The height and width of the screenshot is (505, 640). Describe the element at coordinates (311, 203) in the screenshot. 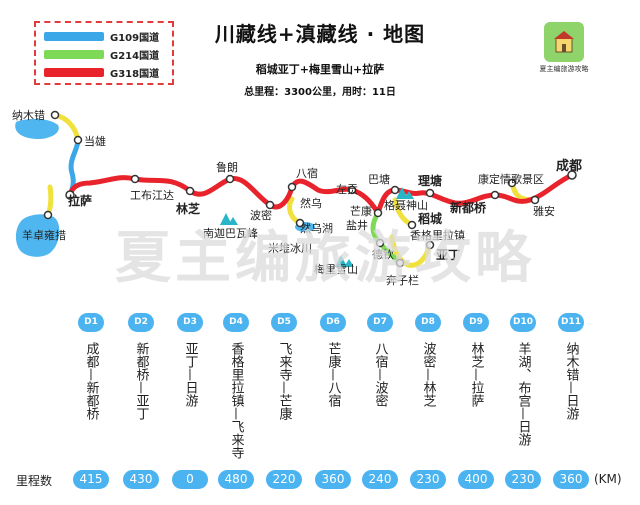

I see `label-ranwu: 然乌` at that location.